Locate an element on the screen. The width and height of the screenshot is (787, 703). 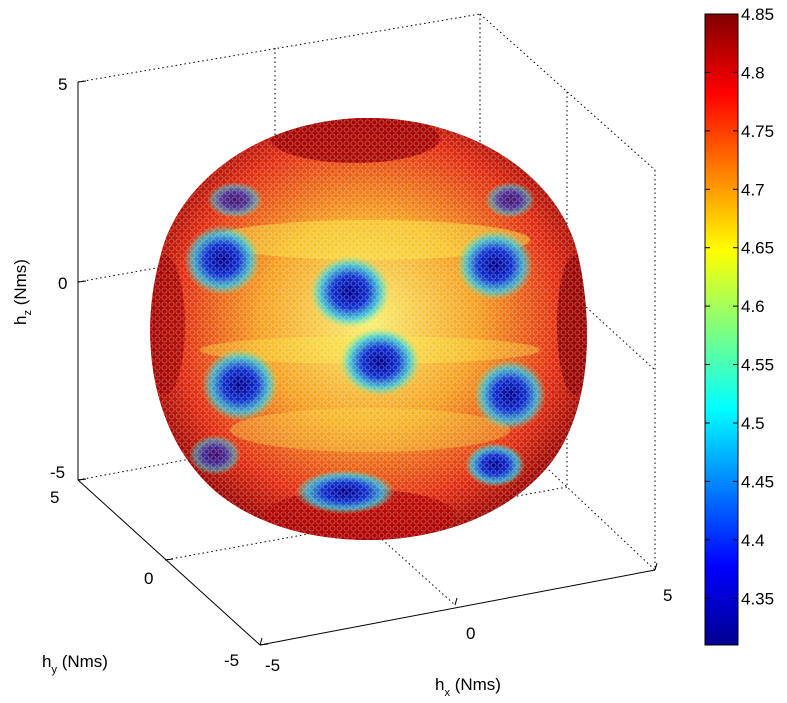
colorbar-tick-label: 4.45 is located at coordinates (757, 481).